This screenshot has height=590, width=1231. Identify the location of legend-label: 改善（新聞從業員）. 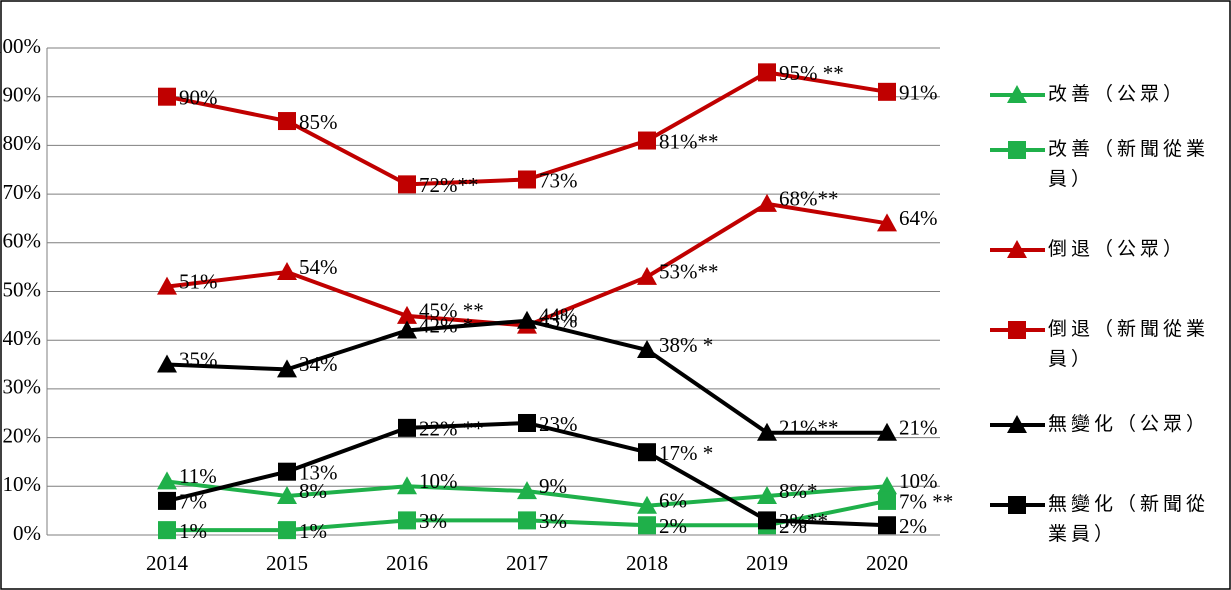
(1129, 164).